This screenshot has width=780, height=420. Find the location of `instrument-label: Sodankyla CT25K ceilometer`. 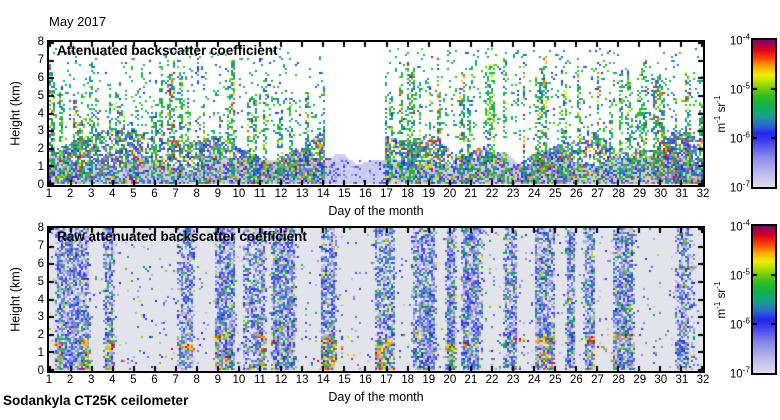

instrument-label: Sodankyla CT25K ceilometer is located at coordinates (96, 400).